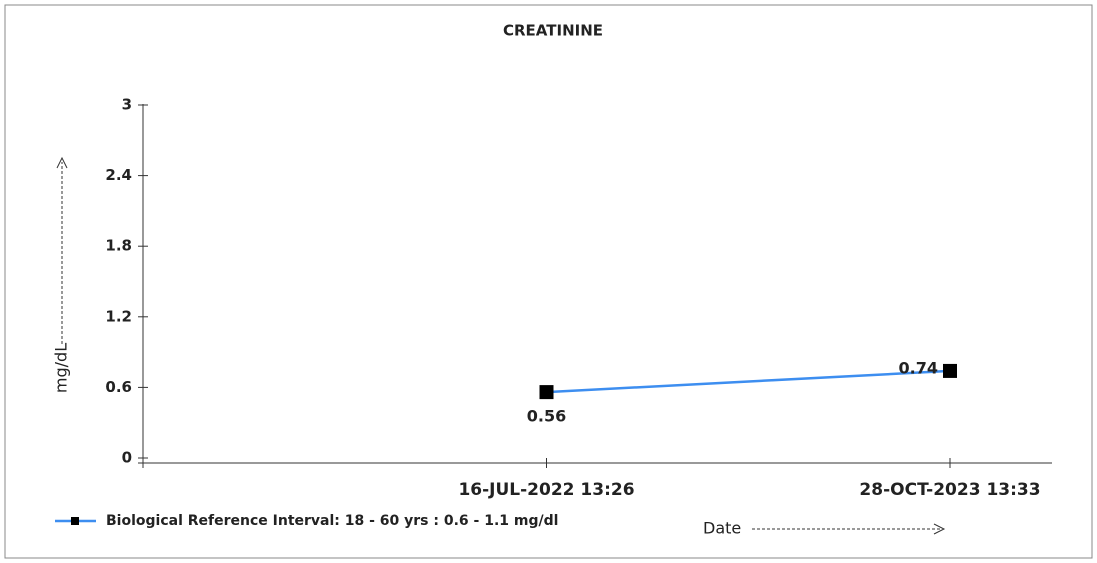  I want to click on y-tick-label: 2.4, so click(118, 175).